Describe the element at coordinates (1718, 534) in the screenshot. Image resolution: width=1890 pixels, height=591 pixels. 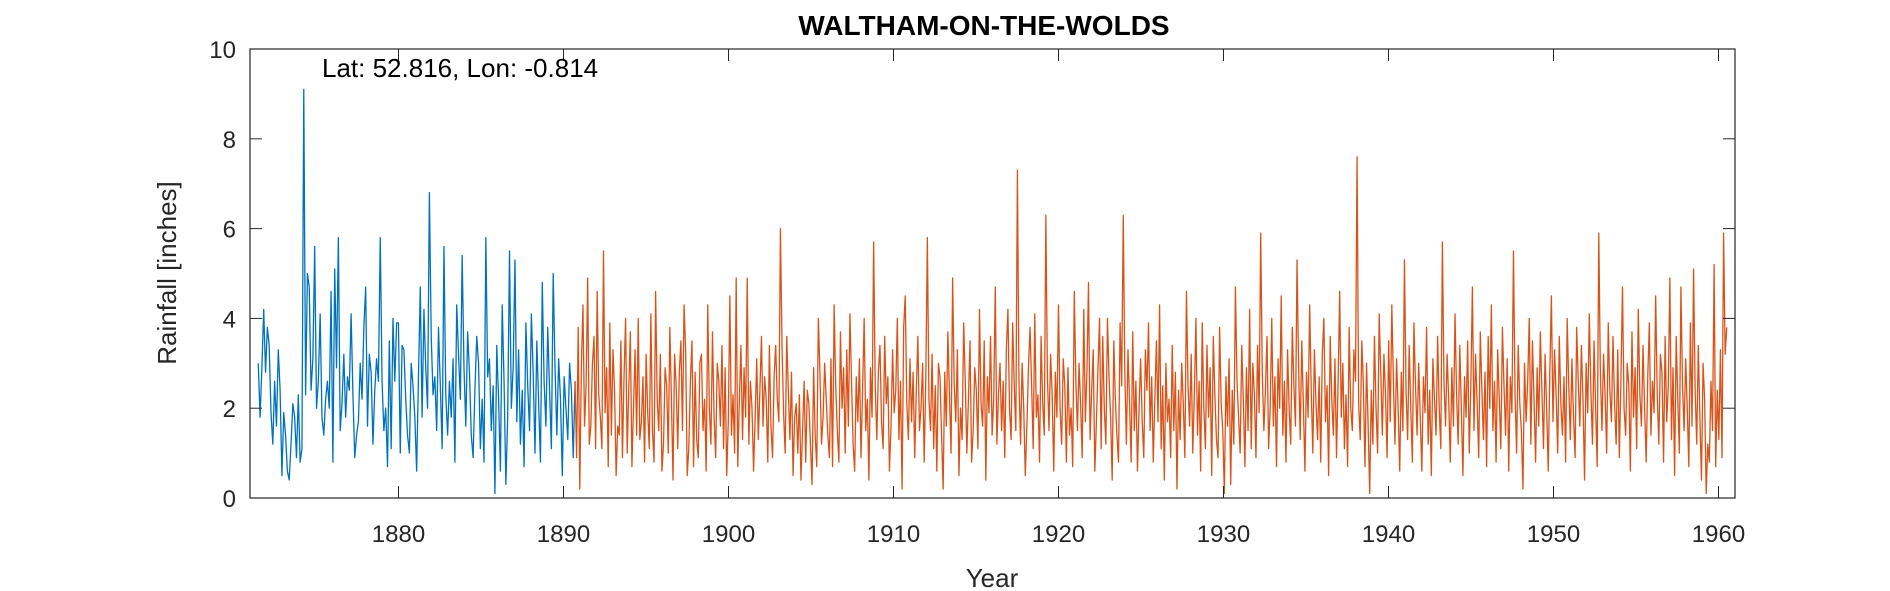
I see `x-tick-label: 1960` at that location.